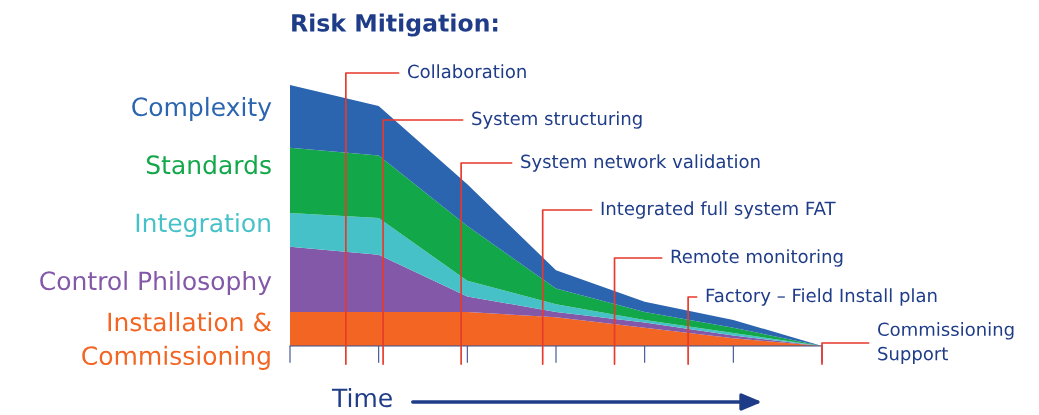 This screenshot has width=1039, height=415. I want to click on annotation: System structuring, so click(557, 120).